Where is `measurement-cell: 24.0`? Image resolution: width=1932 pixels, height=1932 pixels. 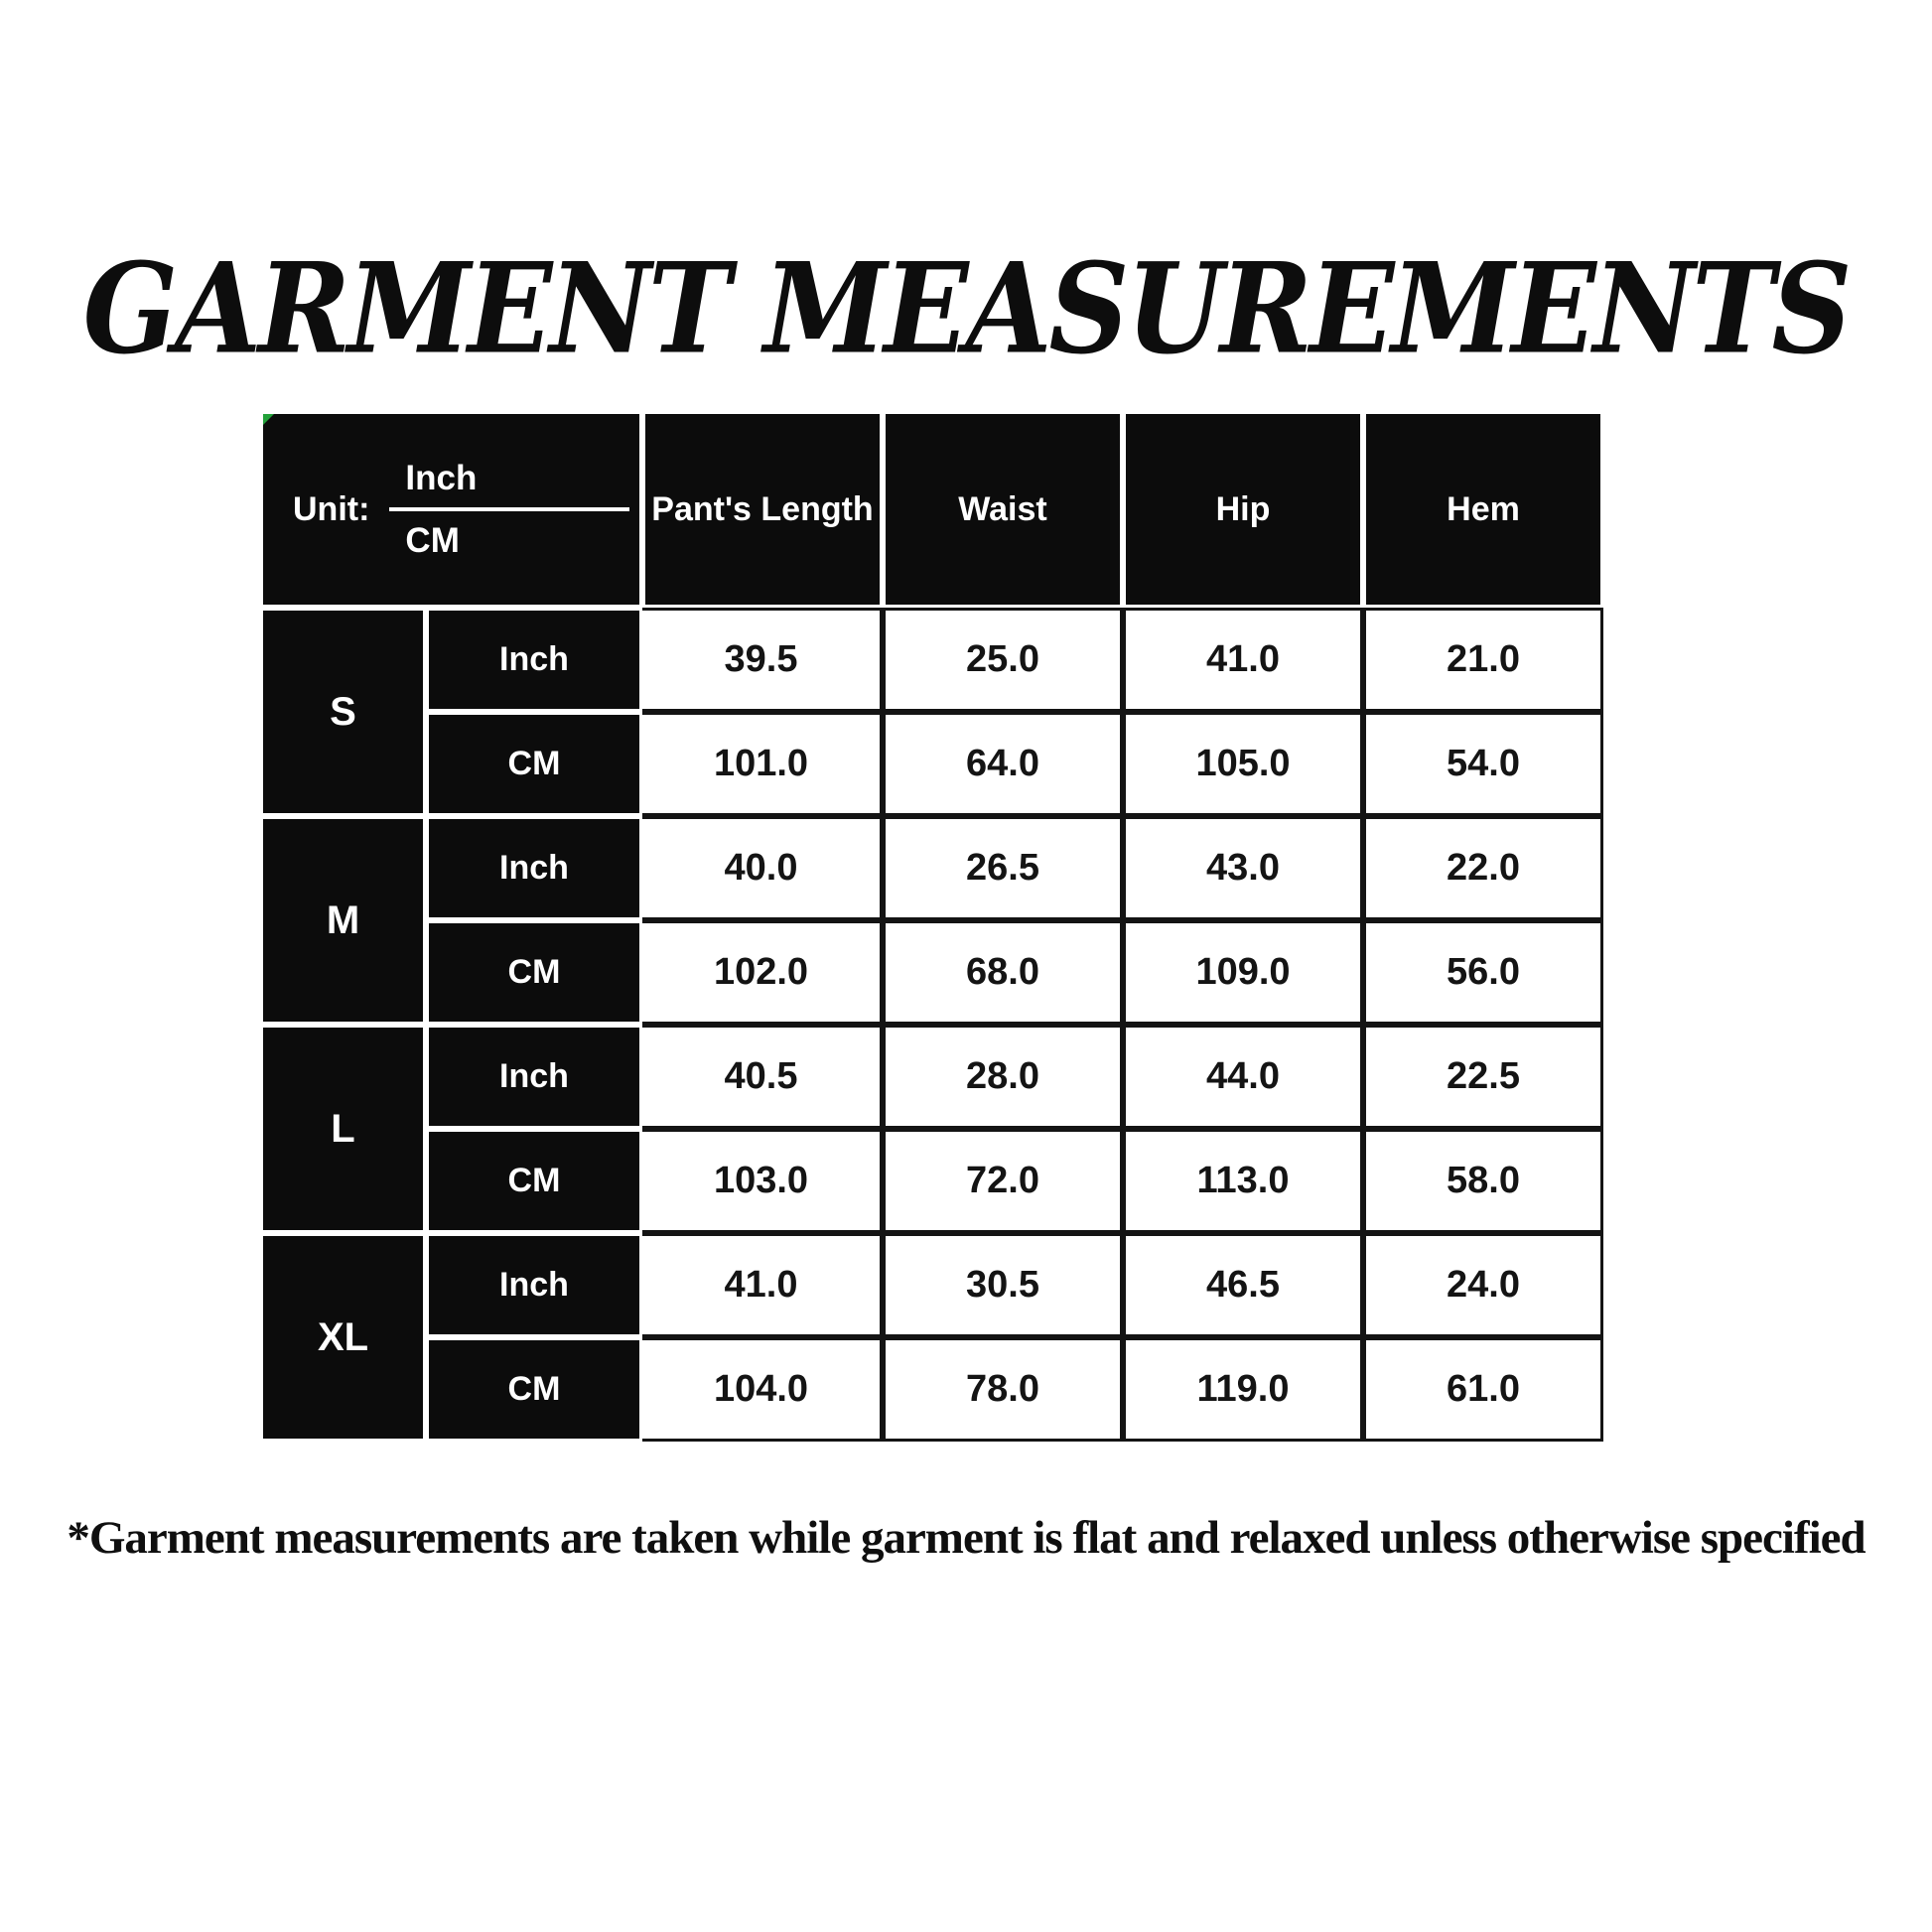 measurement-cell: 24.0 is located at coordinates (1483, 1285).